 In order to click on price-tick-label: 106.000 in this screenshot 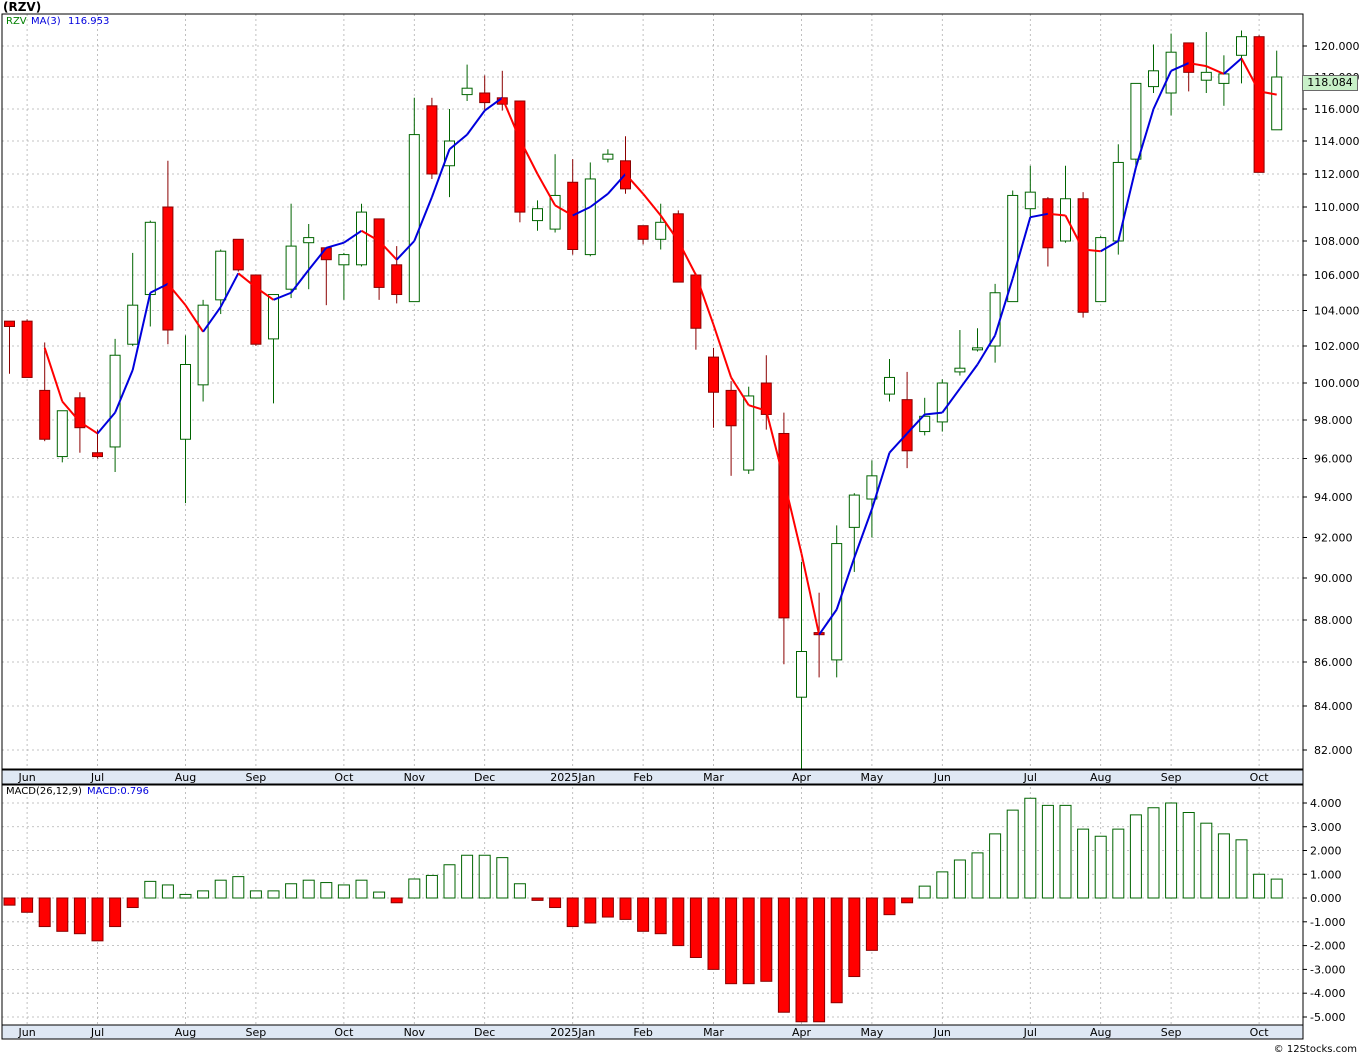, I will do `click(1337, 275)`.